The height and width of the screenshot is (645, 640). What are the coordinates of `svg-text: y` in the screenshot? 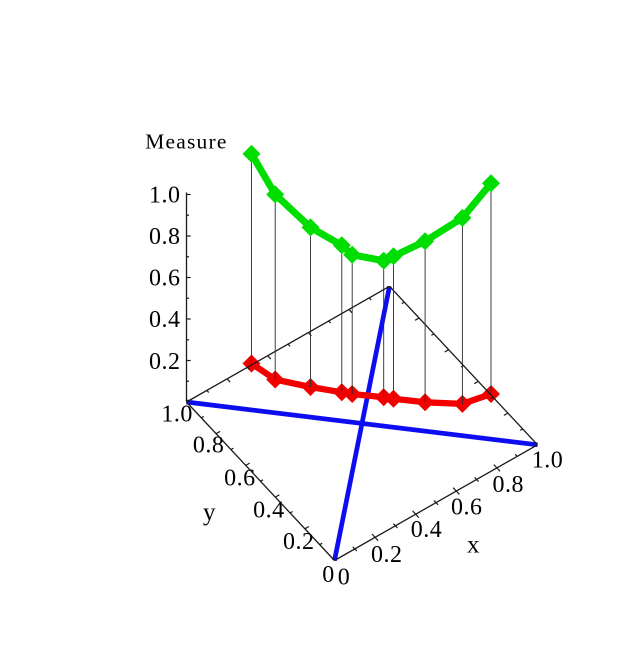 It's located at (209, 512).